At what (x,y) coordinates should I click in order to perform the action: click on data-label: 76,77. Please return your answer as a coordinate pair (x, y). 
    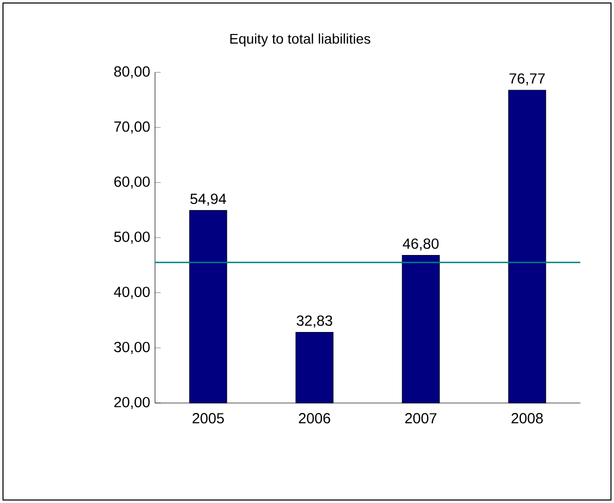
    Looking at the image, I should click on (527, 79).